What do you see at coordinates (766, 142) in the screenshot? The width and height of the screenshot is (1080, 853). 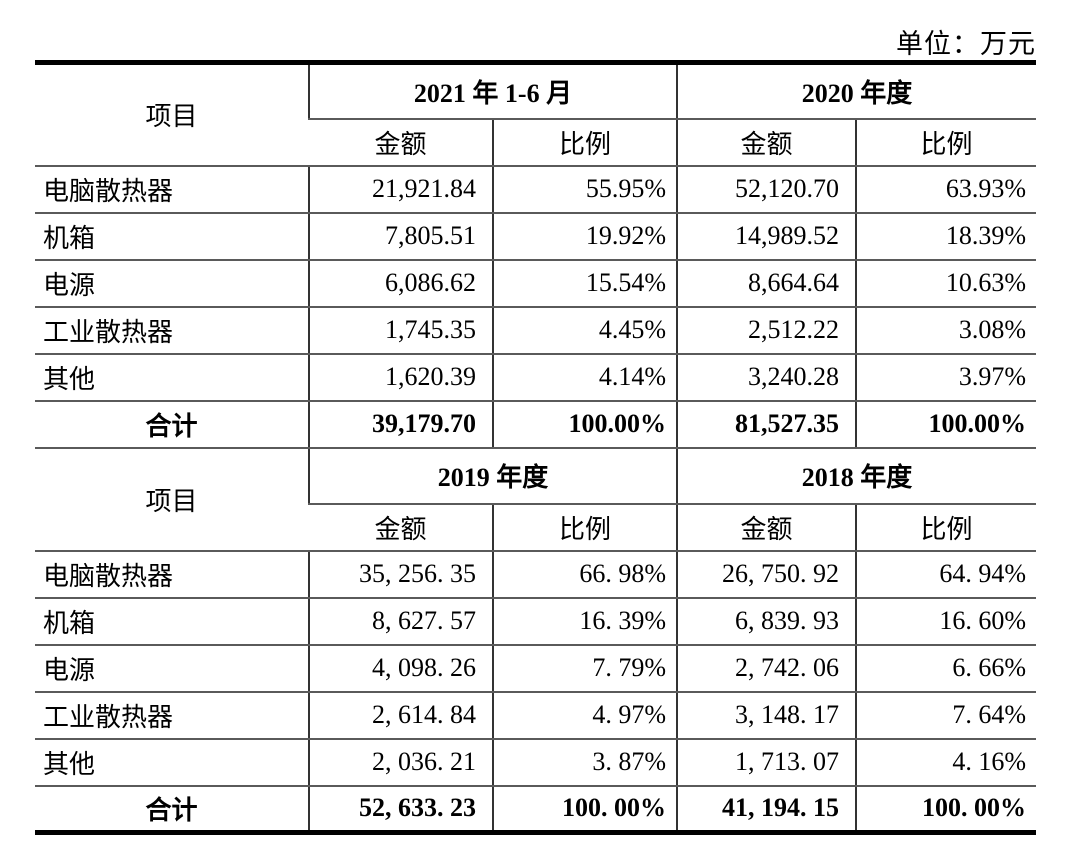 I see `table1-col-header-amount-2: 金额` at bounding box center [766, 142].